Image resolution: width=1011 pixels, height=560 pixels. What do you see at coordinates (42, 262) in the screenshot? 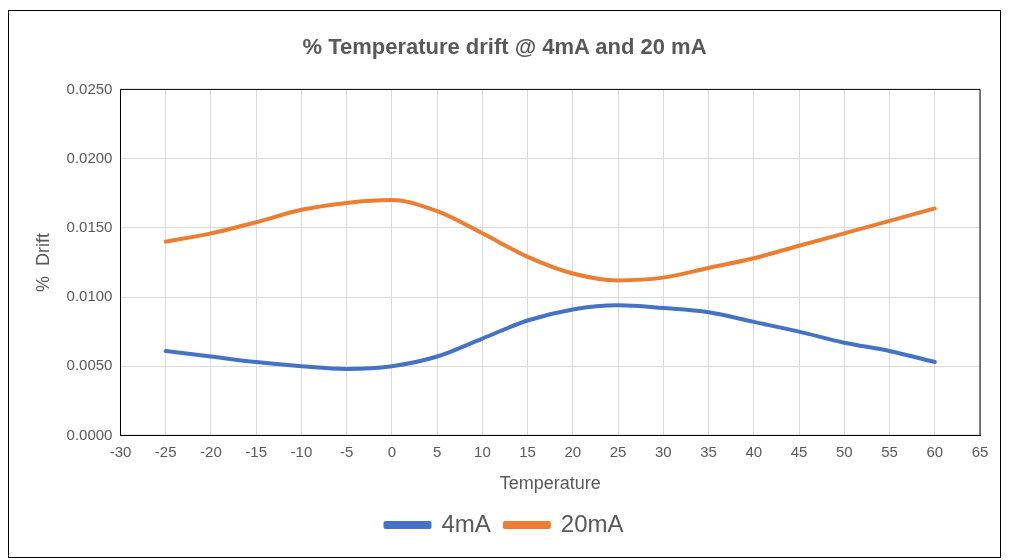
I see `y-axis-title: % Drift` at bounding box center [42, 262].